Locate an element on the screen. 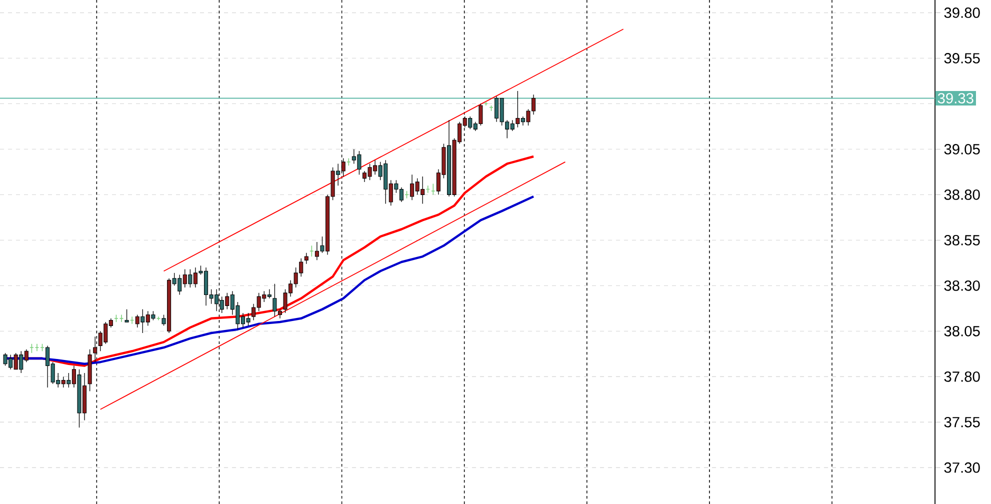  y-tick-label: 37.30 is located at coordinates (962, 467).